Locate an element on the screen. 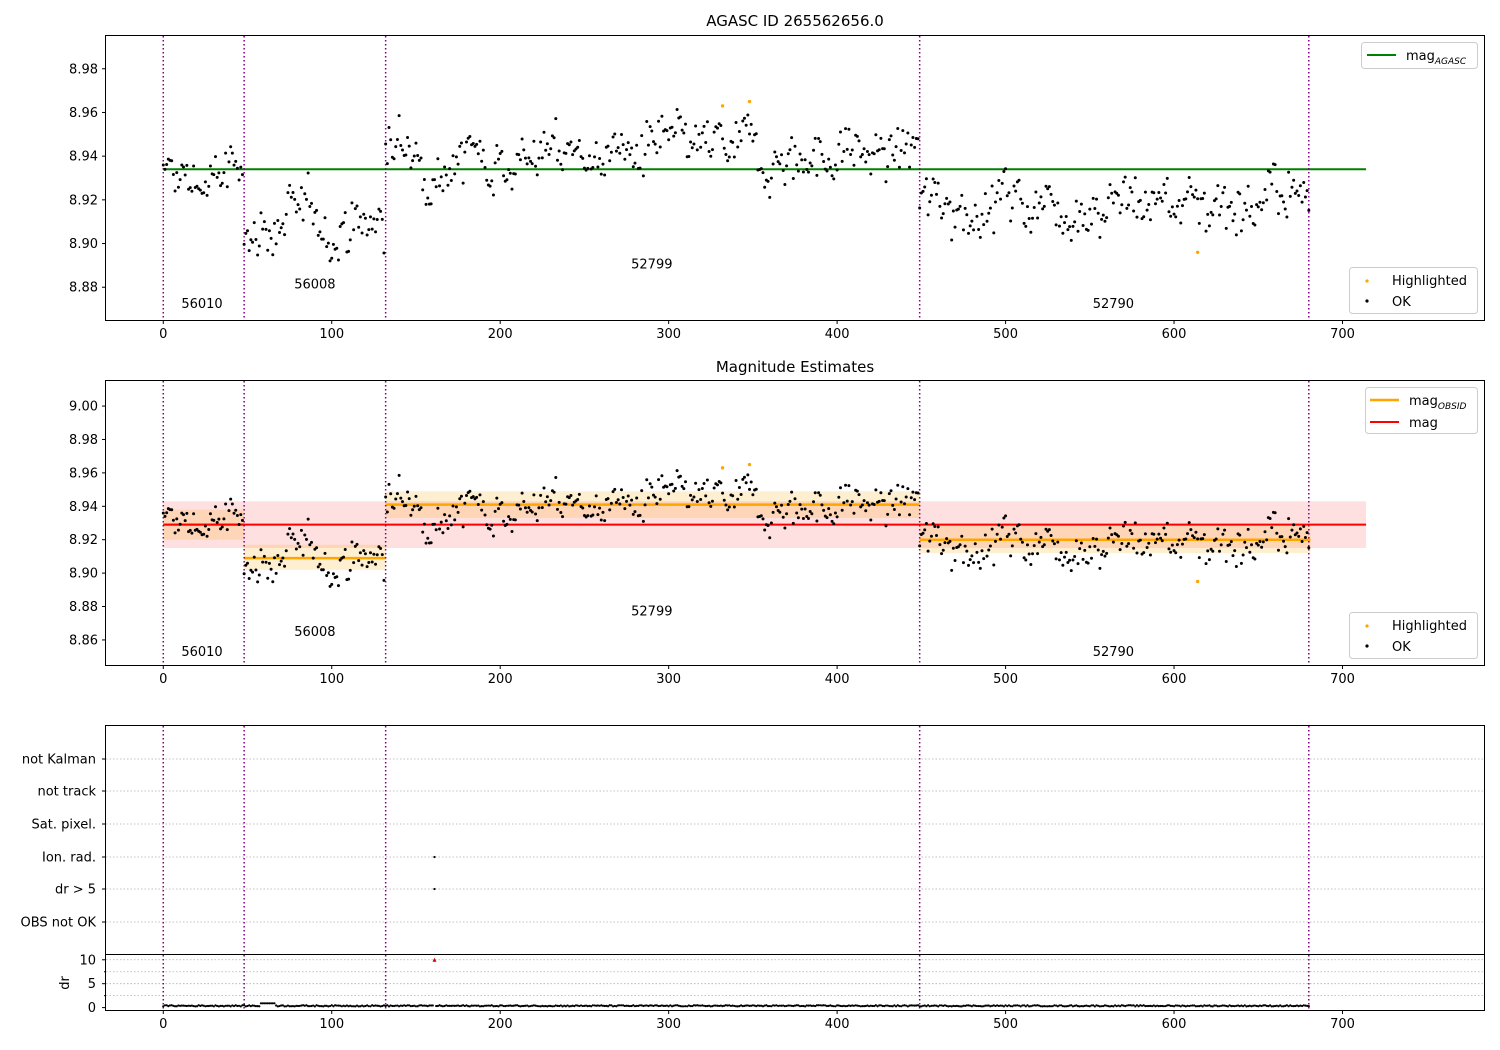 This screenshot has width=1500, height=1050. x-tick-label: 0 is located at coordinates (163, 679).